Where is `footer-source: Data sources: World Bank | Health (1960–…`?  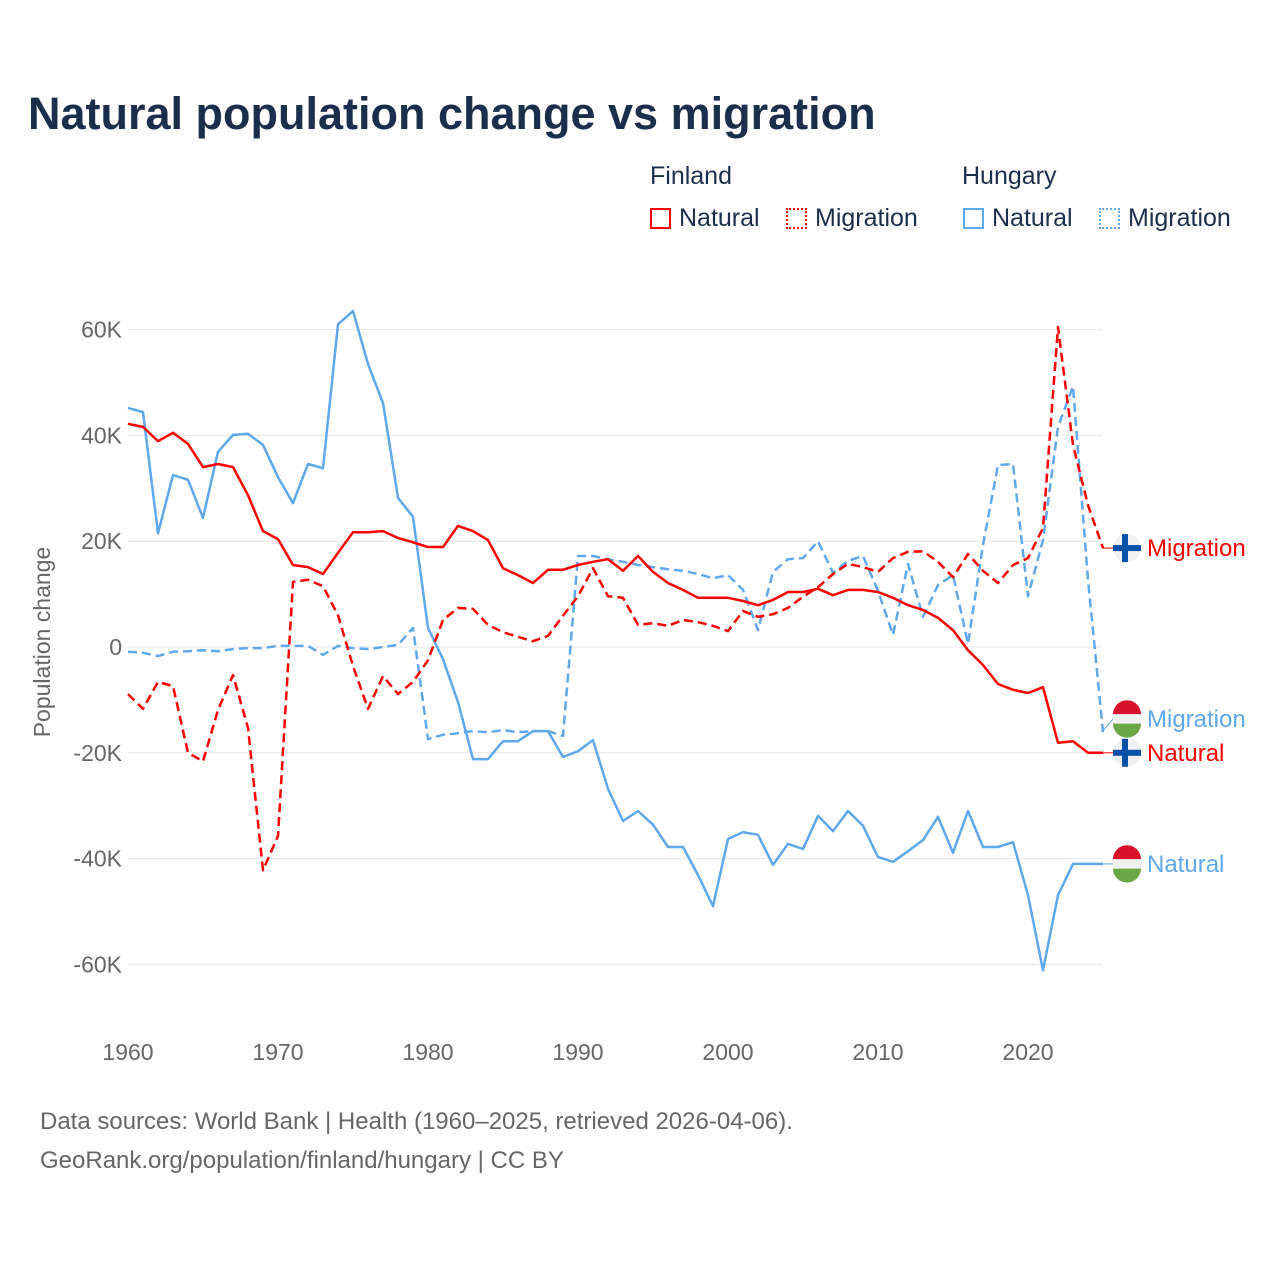
footer-source: Data sources: World Bank | Health (1960–… is located at coordinates (416, 1121).